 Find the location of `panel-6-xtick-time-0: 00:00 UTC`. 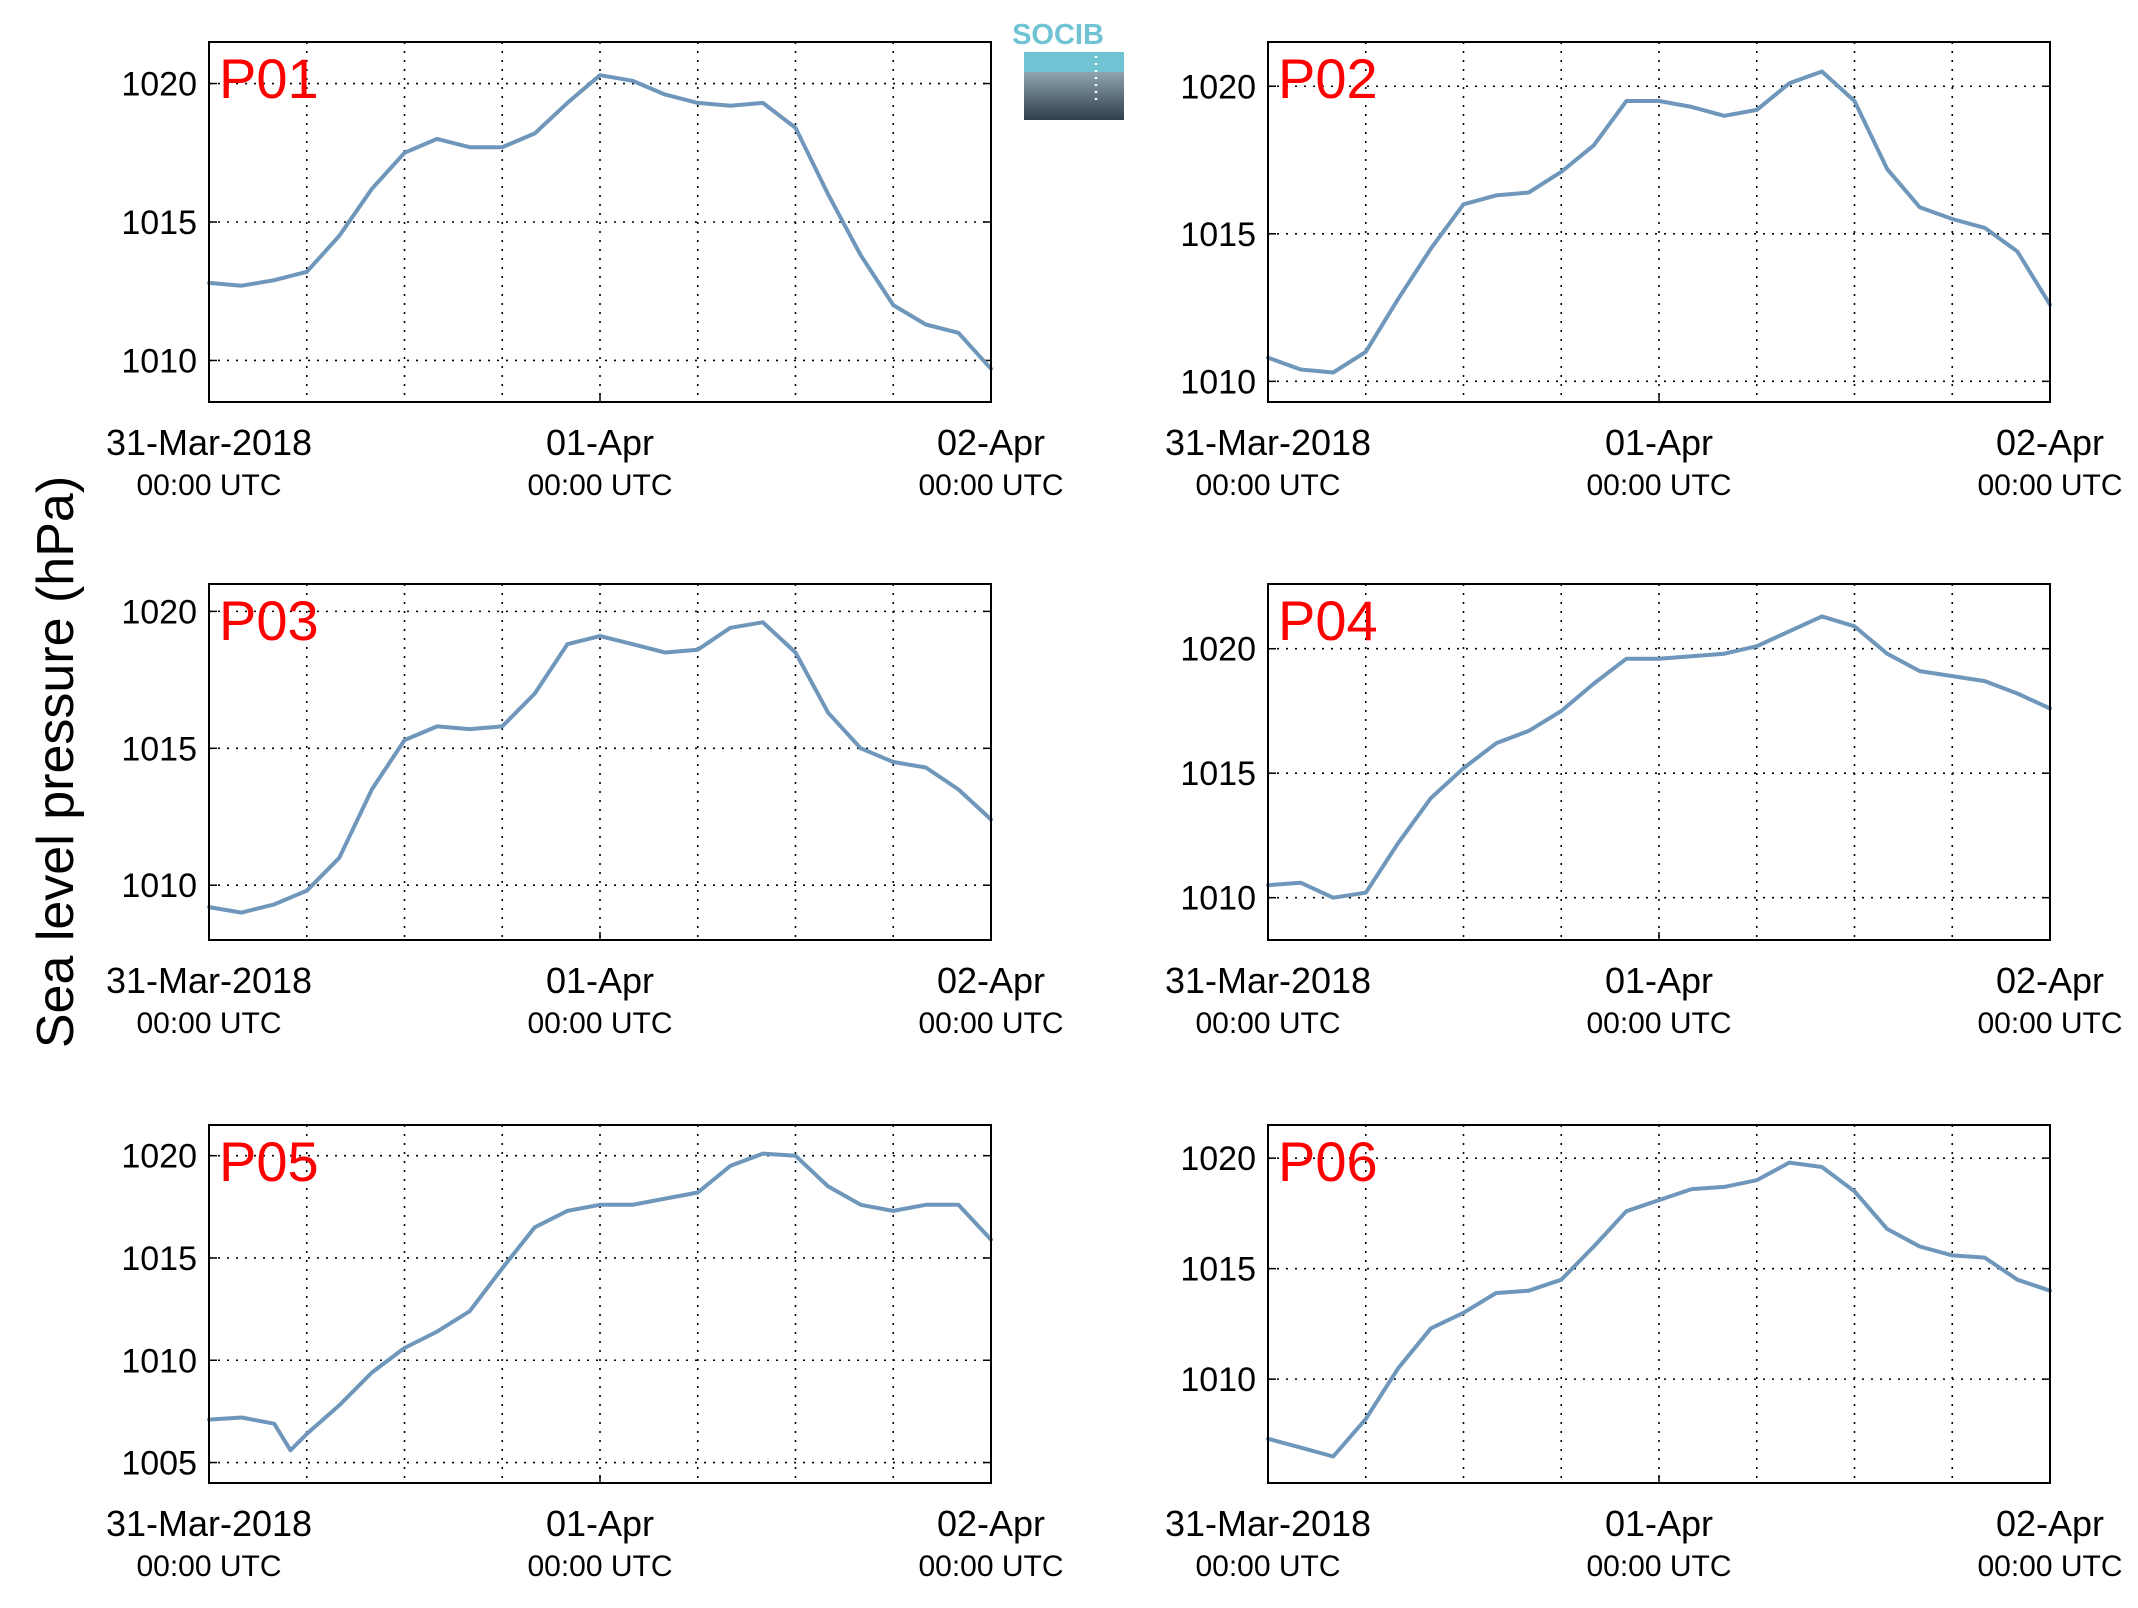

panel-6-xtick-time-0: 00:00 UTC is located at coordinates (1267, 1566).